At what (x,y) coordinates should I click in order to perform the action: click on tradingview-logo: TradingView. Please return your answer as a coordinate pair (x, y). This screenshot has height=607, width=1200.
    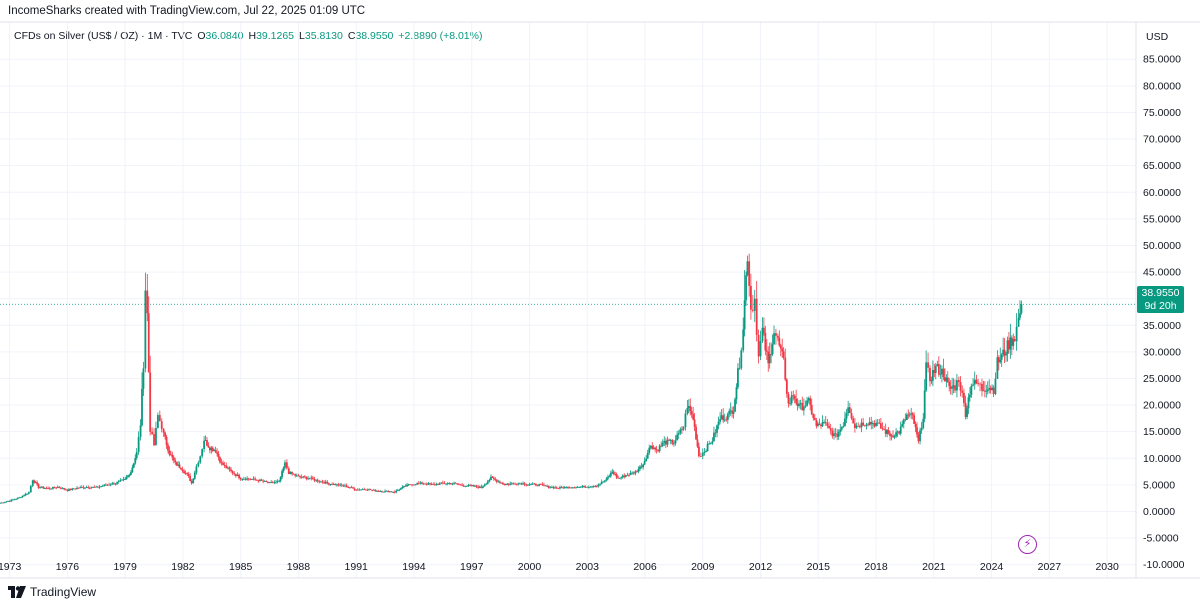
    Looking at the image, I should click on (52, 592).